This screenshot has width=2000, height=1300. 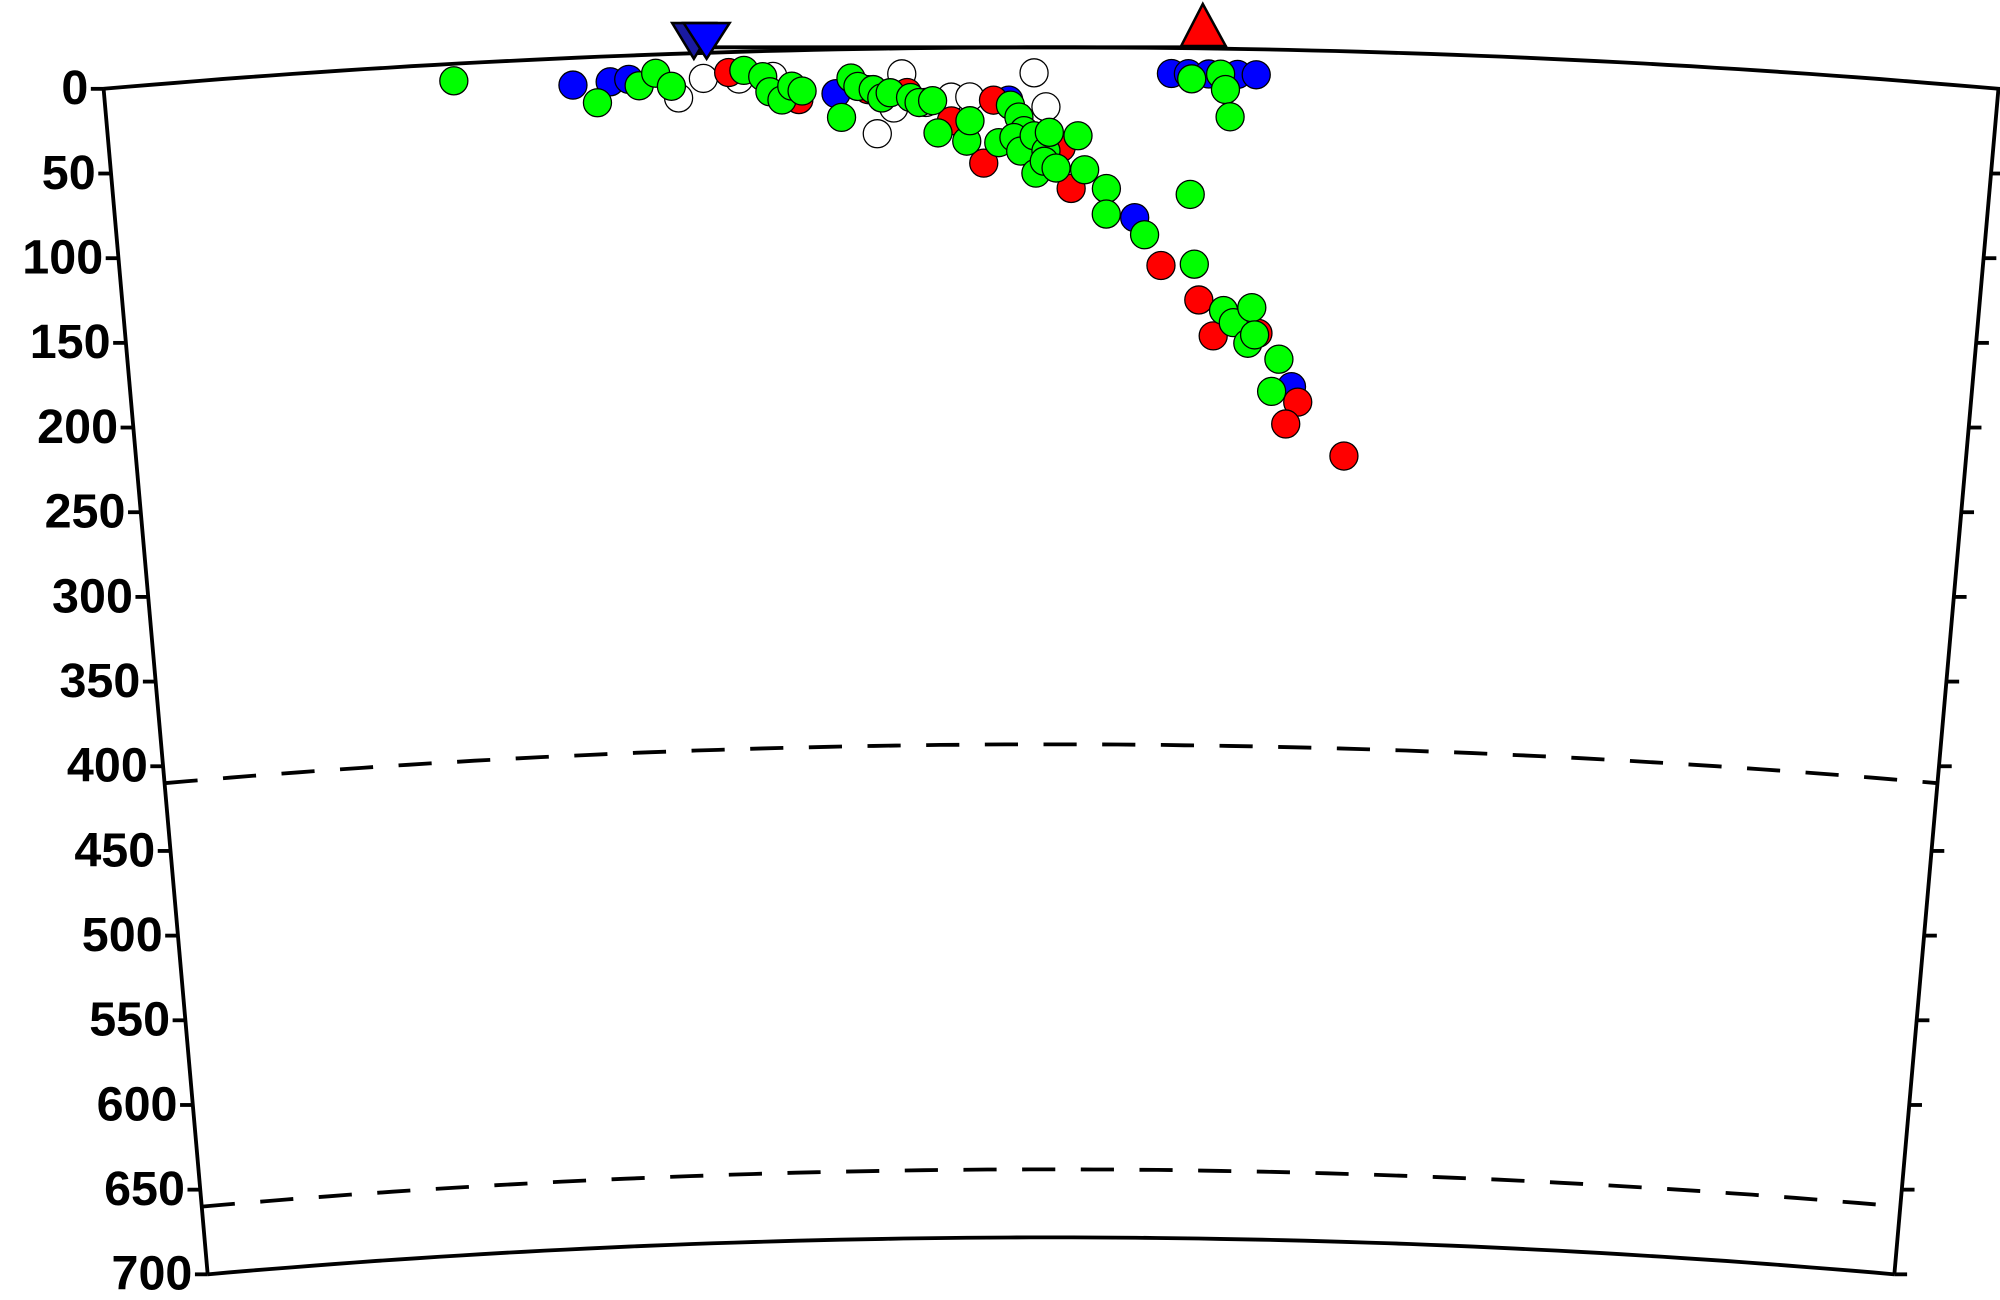 What do you see at coordinates (70, 342) in the screenshot?
I see `y-tick-label: 150` at bounding box center [70, 342].